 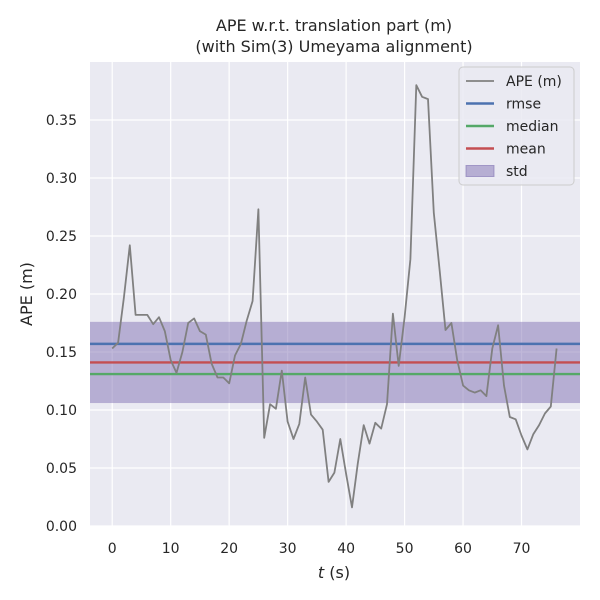 I want to click on x-axis-label: t (s), so click(x=334, y=572).